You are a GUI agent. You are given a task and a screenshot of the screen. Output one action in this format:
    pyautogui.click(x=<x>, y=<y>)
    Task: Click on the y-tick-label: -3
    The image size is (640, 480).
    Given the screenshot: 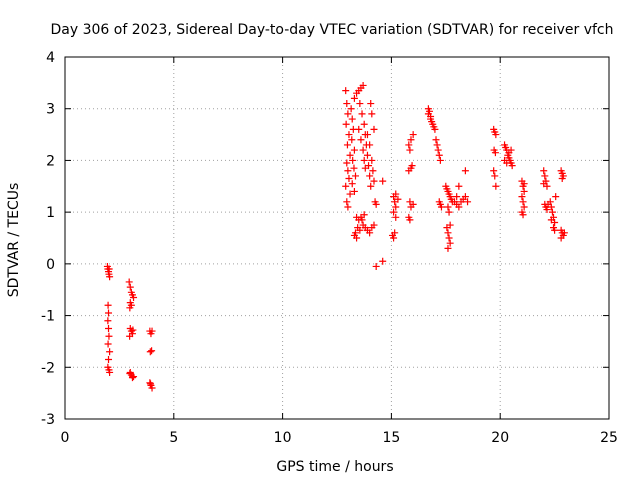 What is the action you would take?
    pyautogui.click(x=48, y=420)
    